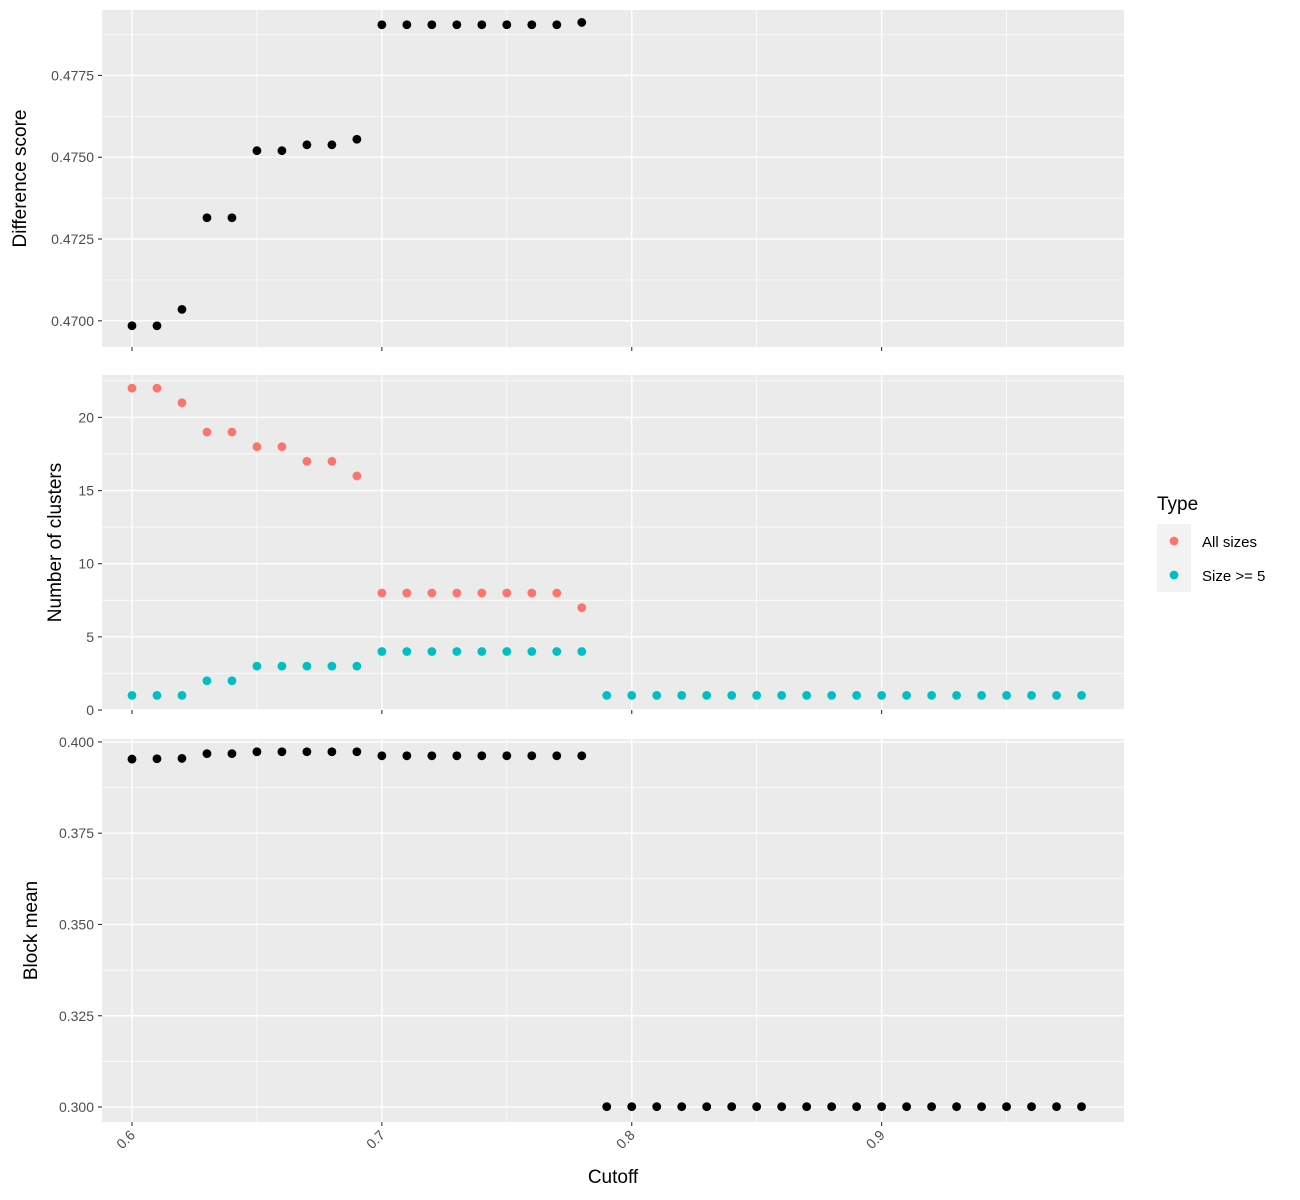 The height and width of the screenshot is (1200, 1300). Describe the element at coordinates (1174, 541) in the screenshot. I see `legend-swatch` at that location.